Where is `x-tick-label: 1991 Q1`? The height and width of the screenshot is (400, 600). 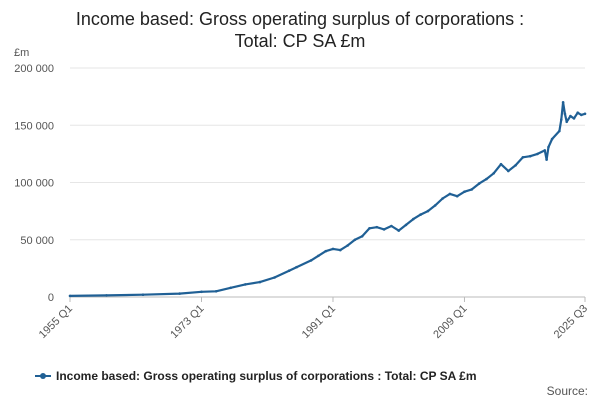 x-tick-label: 1991 Q1 is located at coordinates (319, 322).